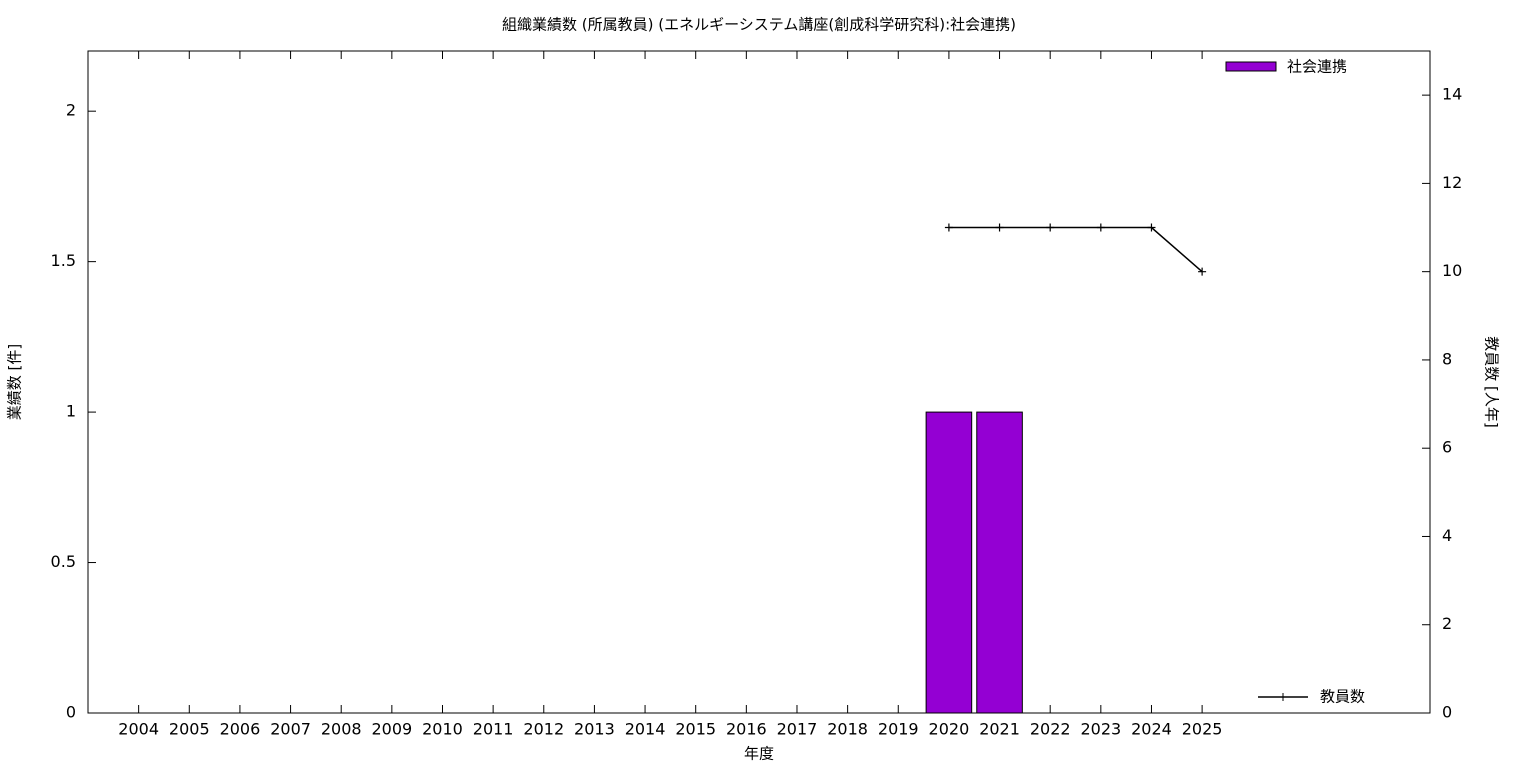  I want to click on x-axis-label: 年度, so click(759, 754).